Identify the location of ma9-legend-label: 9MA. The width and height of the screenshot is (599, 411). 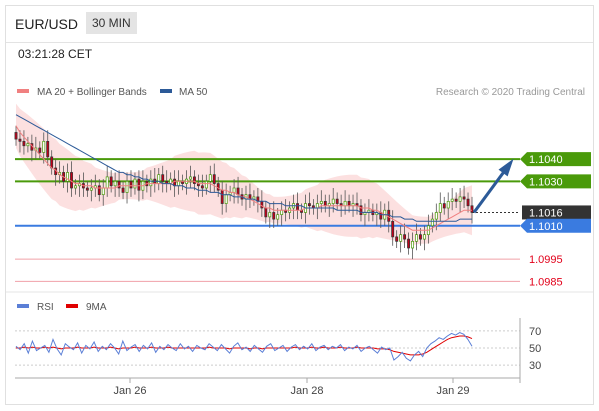
(96, 307).